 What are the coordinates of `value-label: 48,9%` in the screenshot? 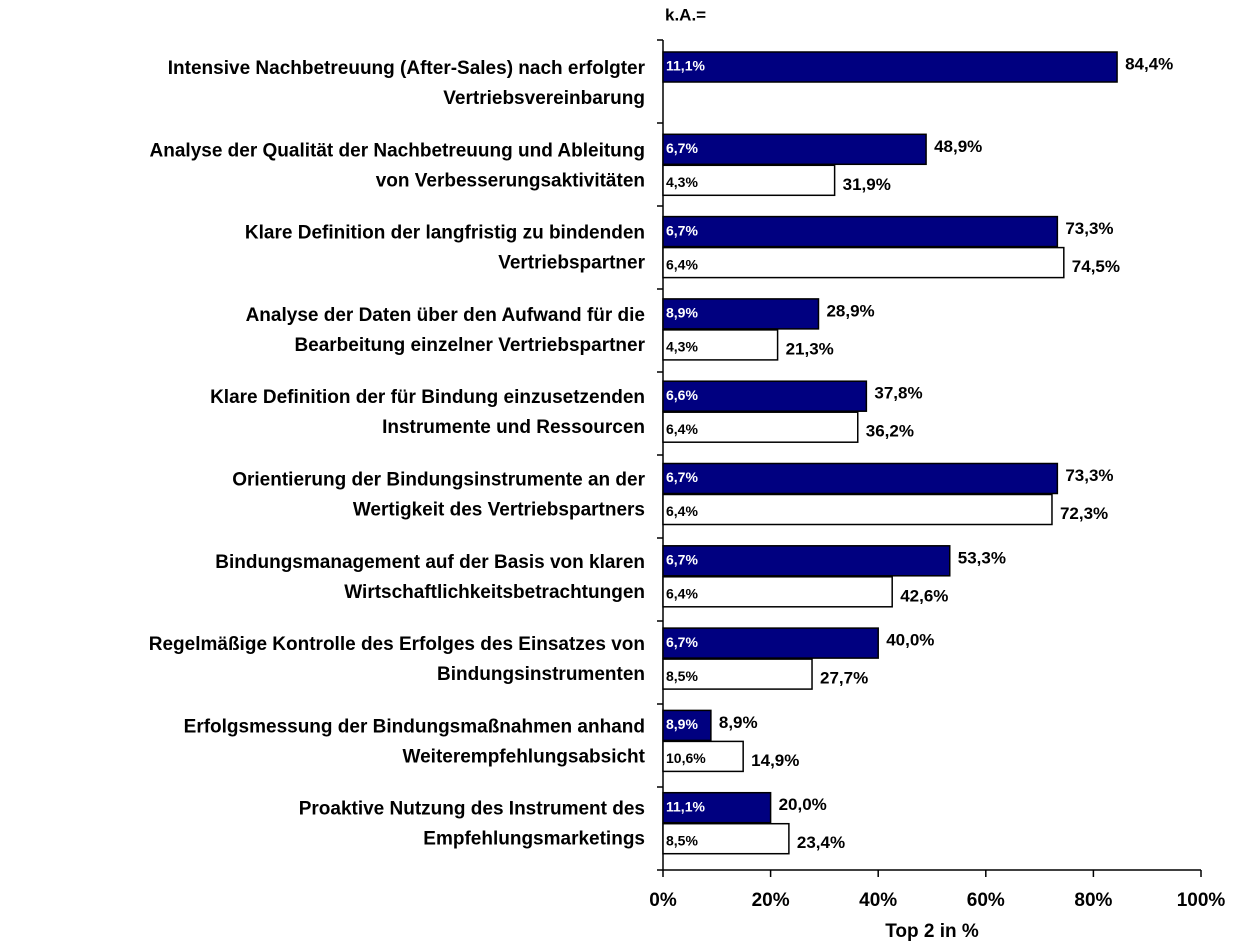 It's located at (958, 146).